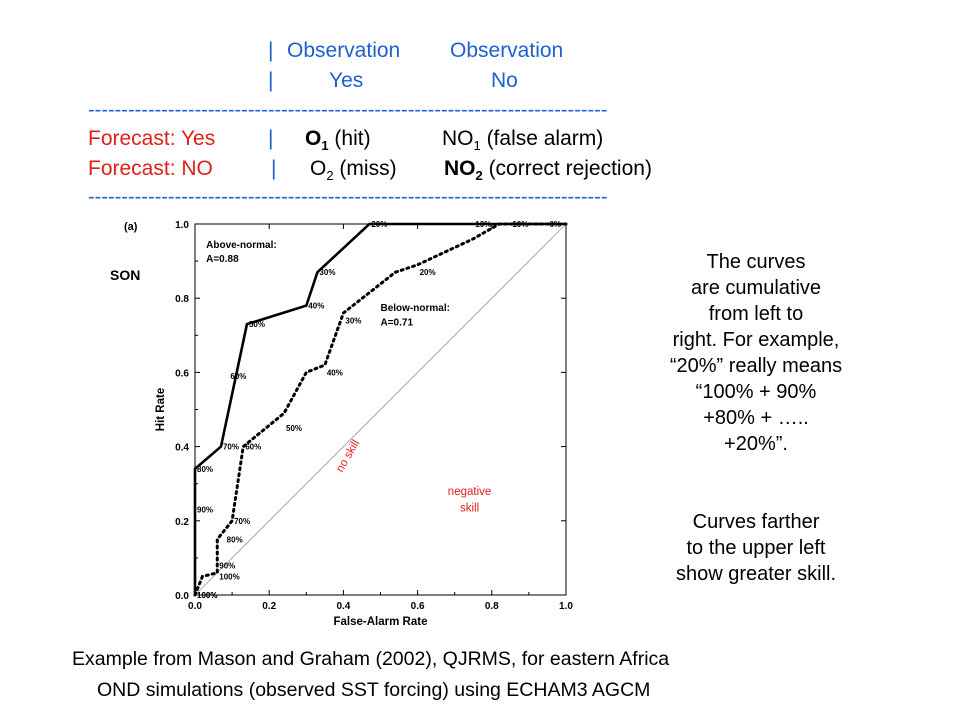 This screenshot has width=960, height=720. I want to click on y-tick-label: 0.2, so click(182, 522).